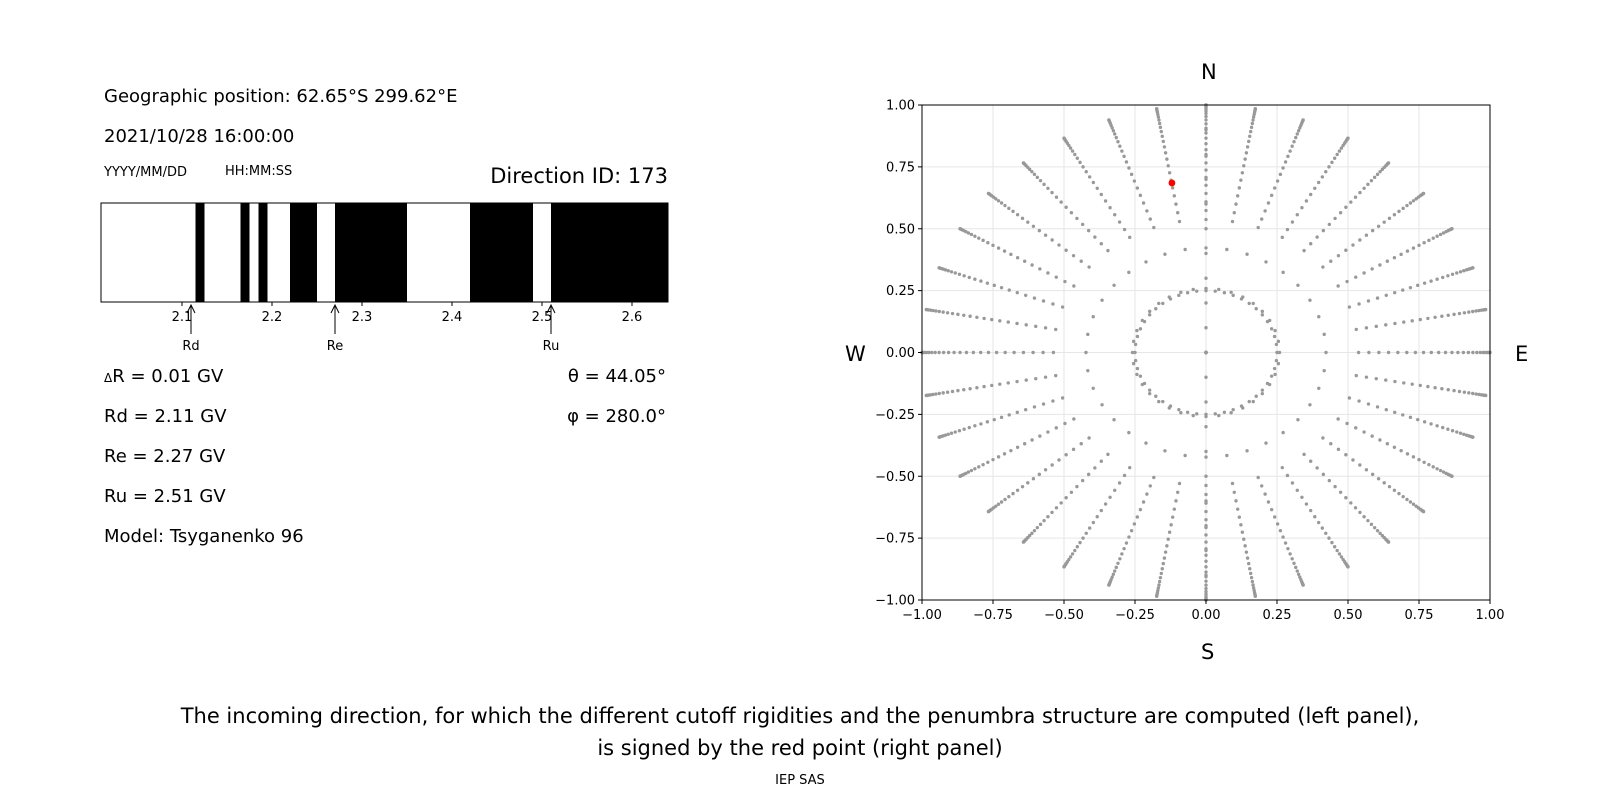 This screenshot has width=1600, height=800. Describe the element at coordinates (922, 615) in the screenshot. I see `x-tick-label: −1.00` at that location.